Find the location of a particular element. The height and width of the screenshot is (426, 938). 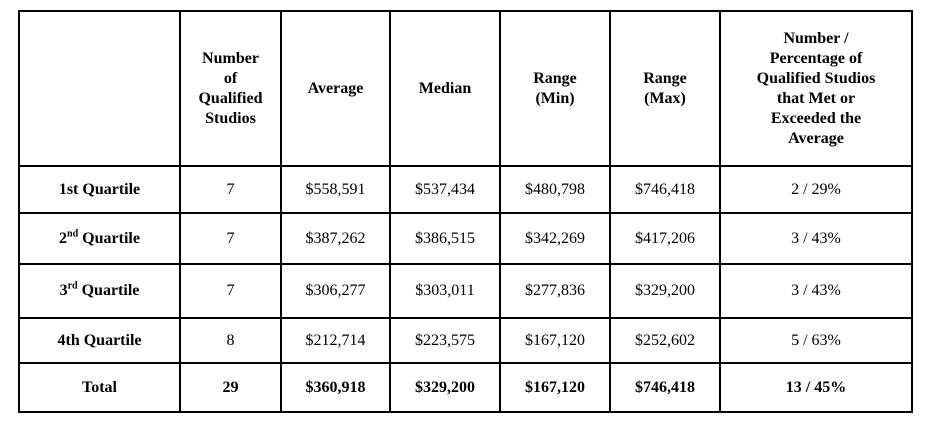

cell-average: $212,714 is located at coordinates (335, 340).